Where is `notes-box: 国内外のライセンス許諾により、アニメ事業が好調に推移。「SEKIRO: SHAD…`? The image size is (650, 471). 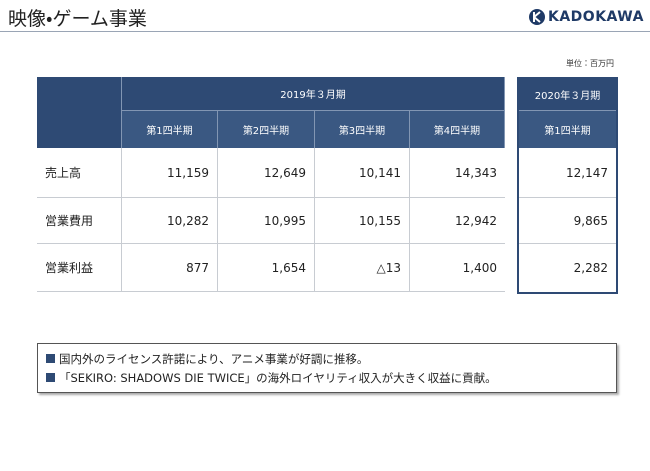 notes-box: 国内外のライセンス許諾により、アニメ事業が好調に推移。「SEKIRO: SHAD… is located at coordinates (327, 368).